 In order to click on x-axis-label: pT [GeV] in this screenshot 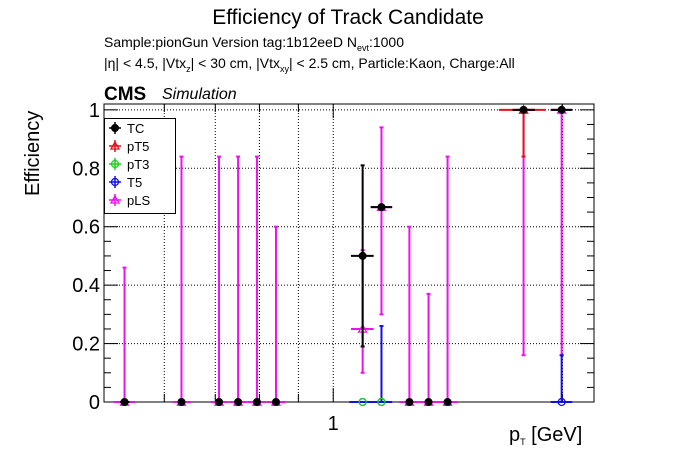, I will do `click(545, 435)`.